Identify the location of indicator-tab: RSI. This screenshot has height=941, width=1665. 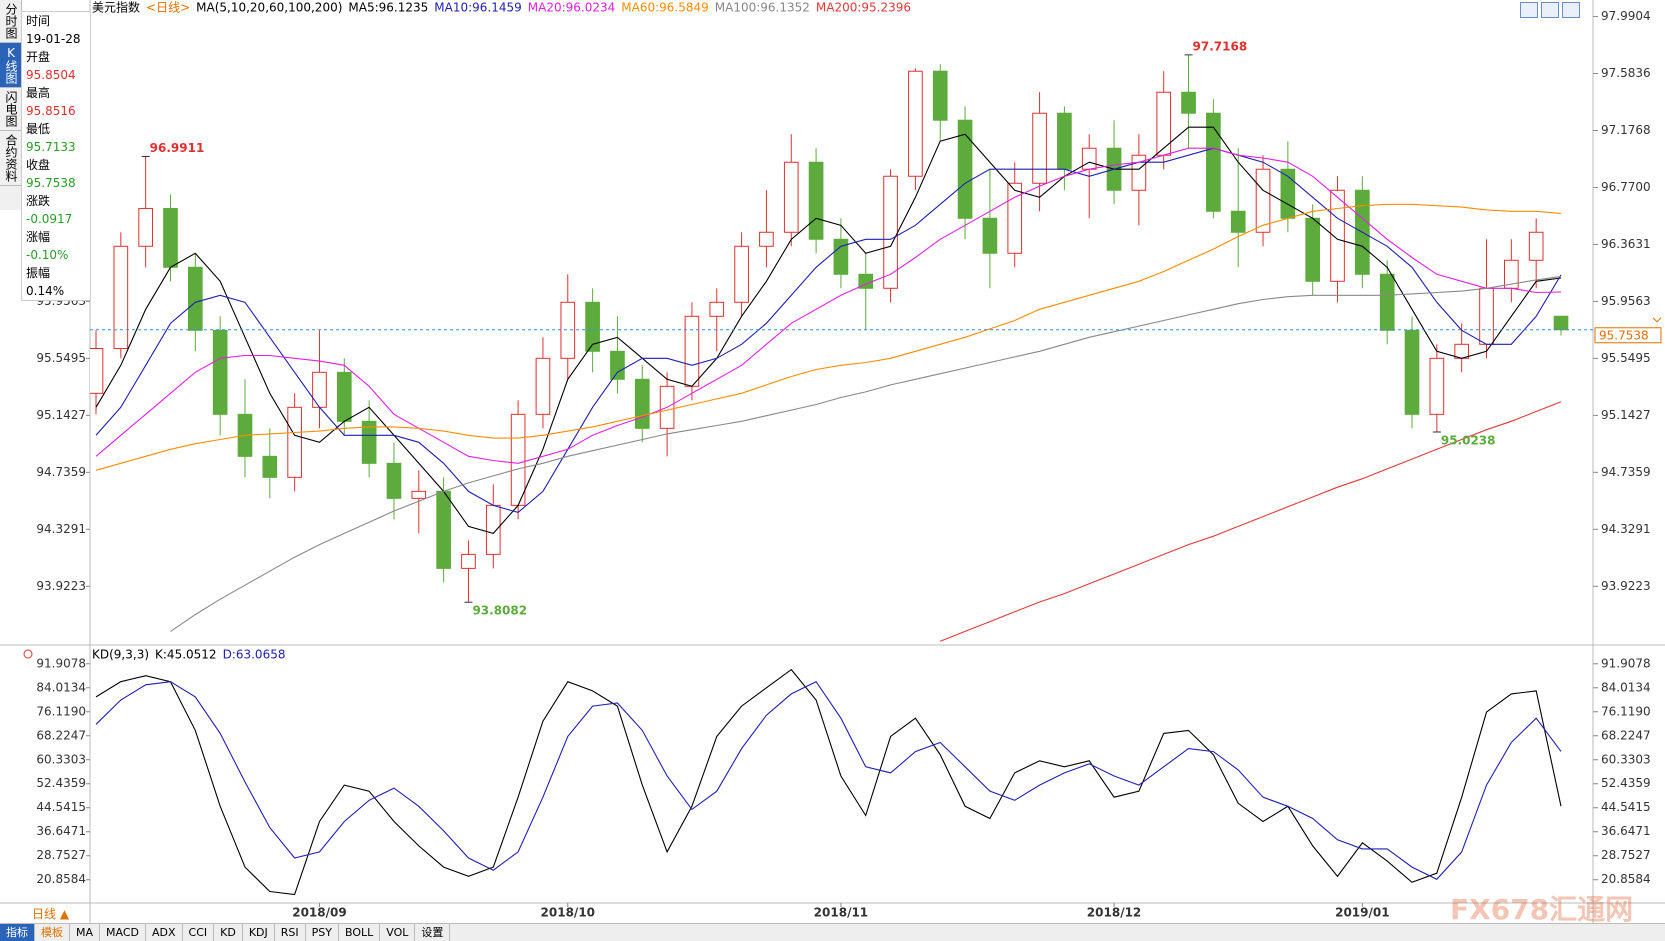
(290, 932).